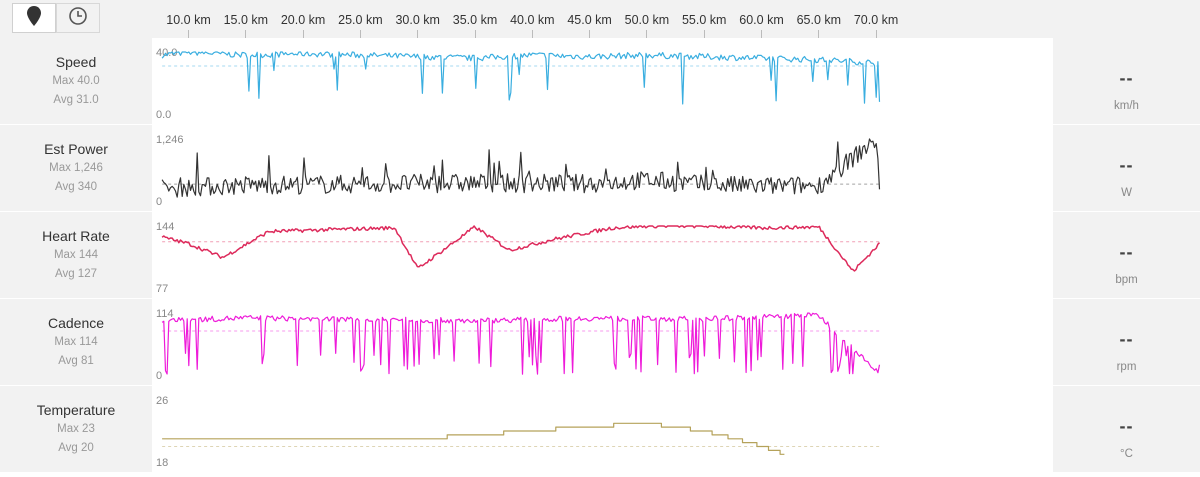 This screenshot has width=1200, height=477. Describe the element at coordinates (589, 20) in the screenshot. I see `distance-tick-label: 45.0 km` at that location.